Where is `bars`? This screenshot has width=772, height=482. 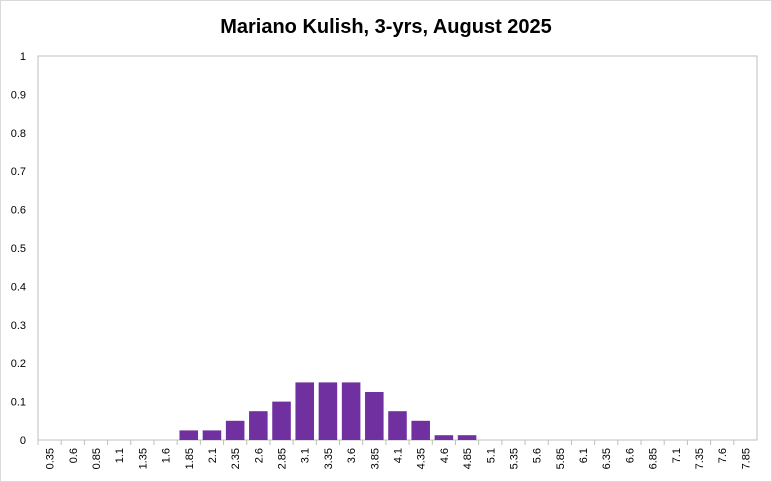 bars is located at coordinates (328, 411).